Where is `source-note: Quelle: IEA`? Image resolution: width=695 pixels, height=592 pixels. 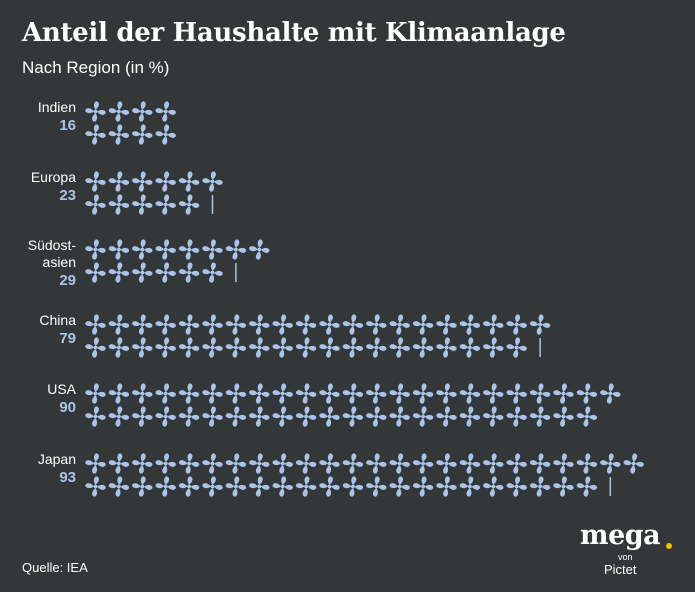
source-note: Quelle: IEA is located at coordinates (55, 567).